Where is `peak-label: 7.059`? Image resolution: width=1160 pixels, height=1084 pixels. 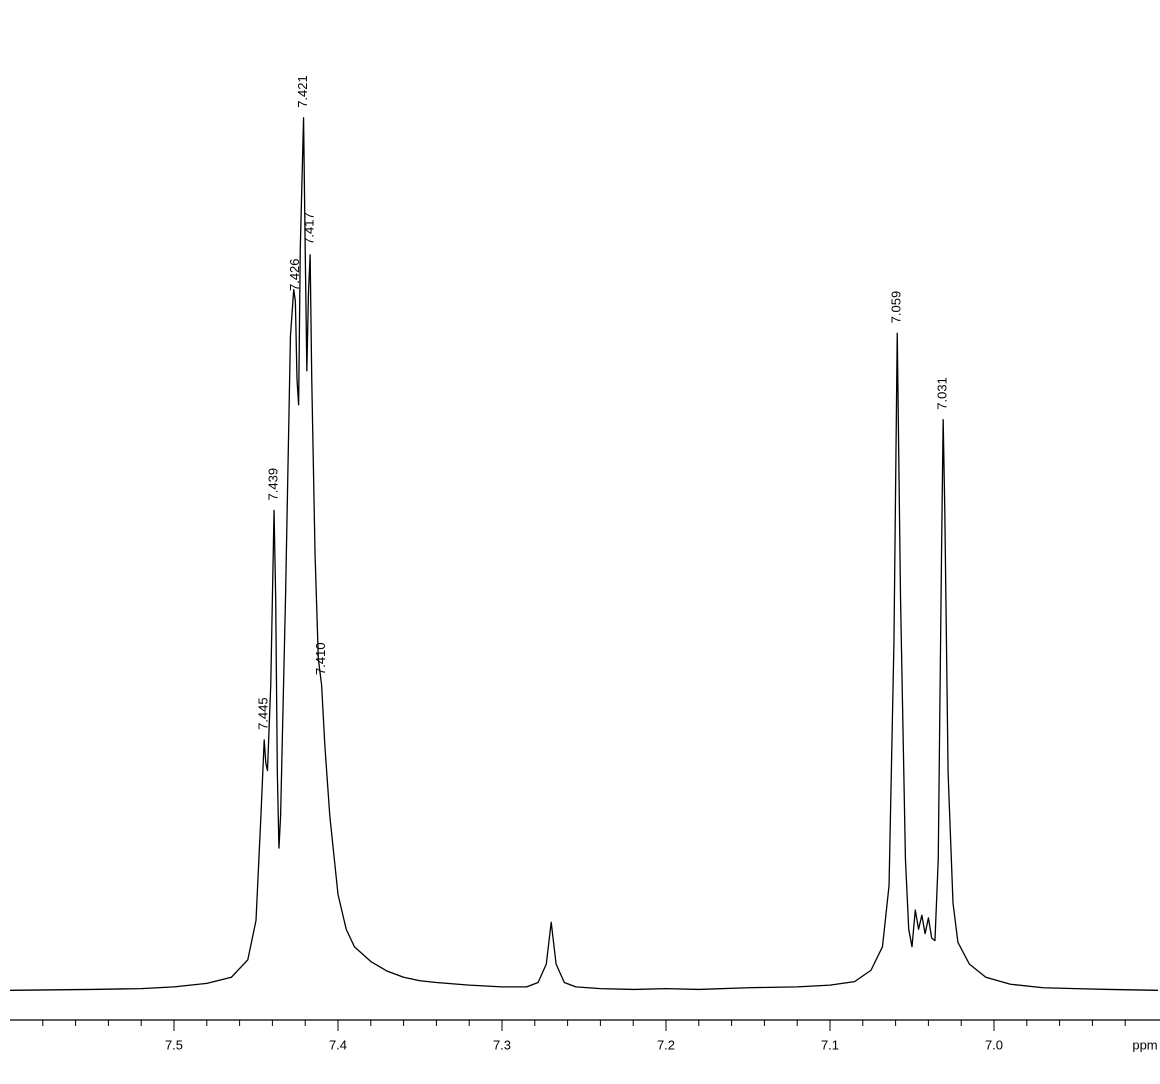 peak-label: 7.059 is located at coordinates (896, 307).